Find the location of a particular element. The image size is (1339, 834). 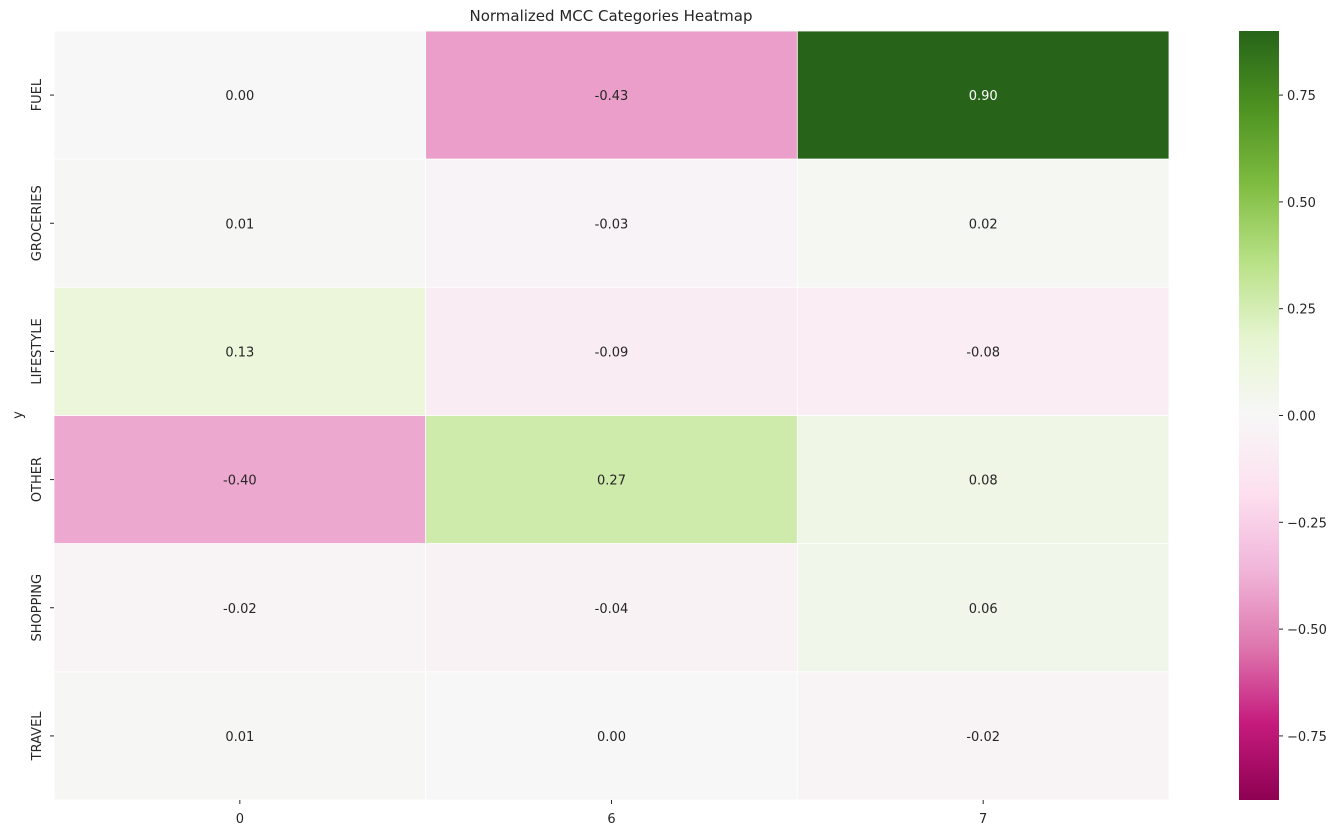

cell-value-label: 0.90 is located at coordinates (983, 96).